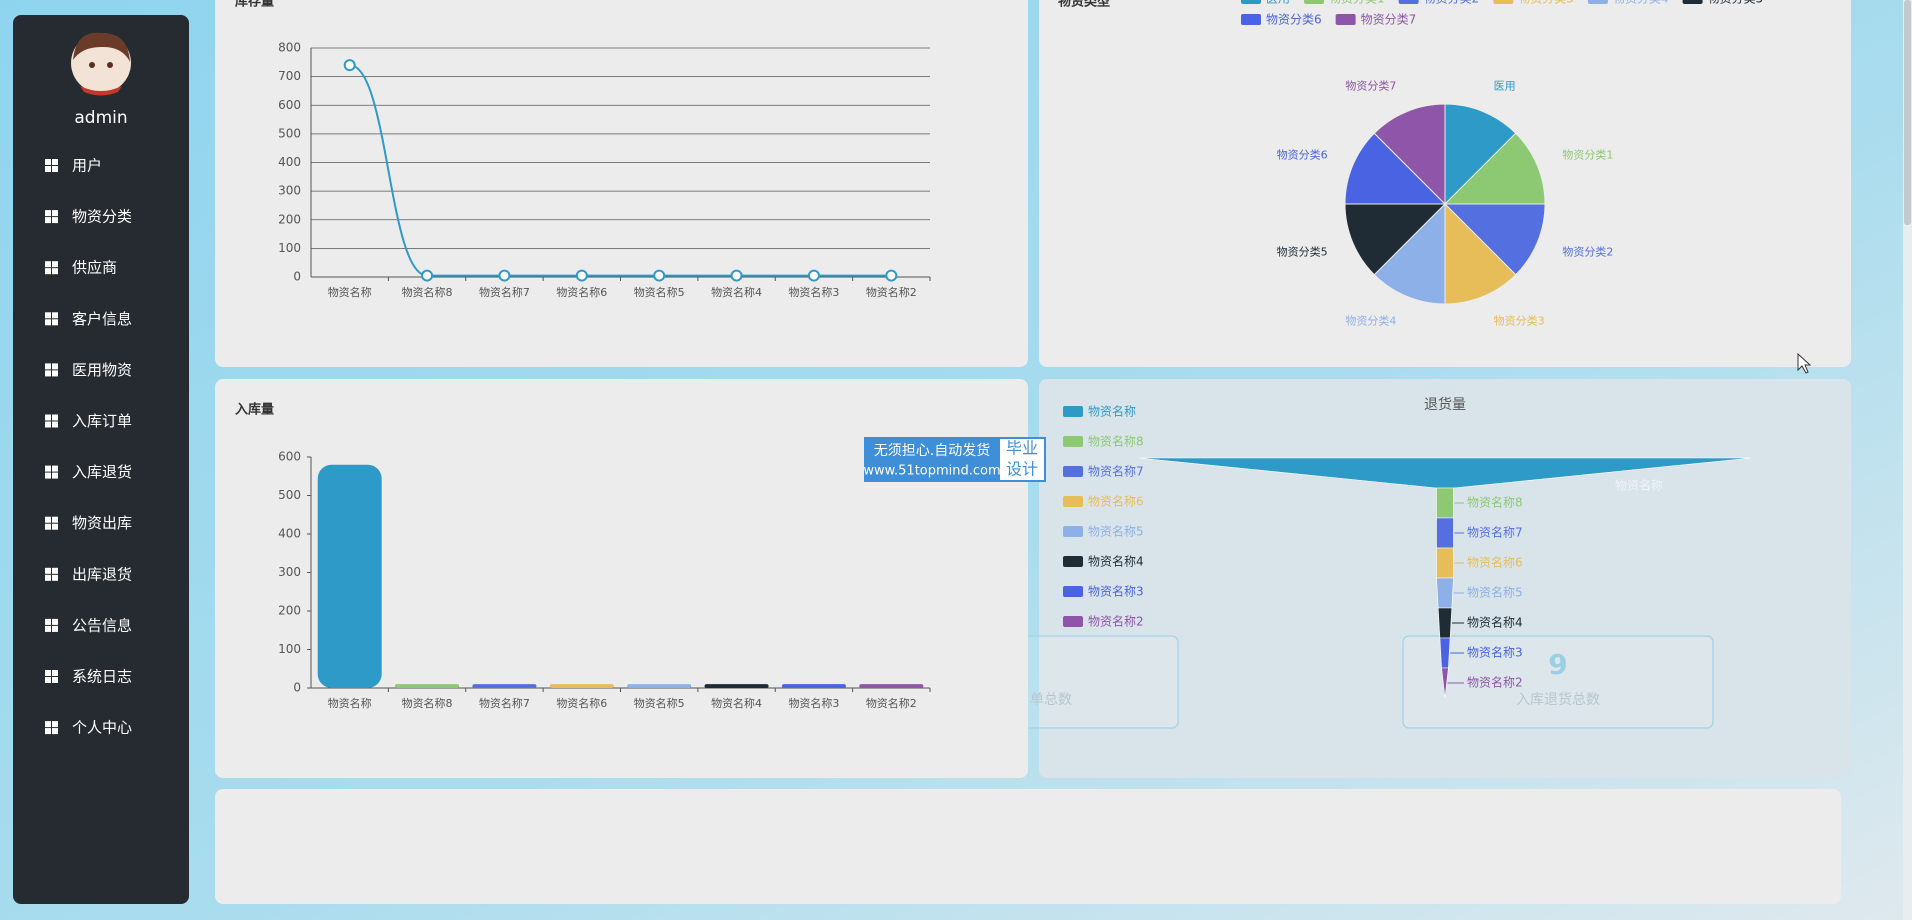 The height and width of the screenshot is (920, 1912). What do you see at coordinates (1495, 682) in the screenshot?
I see `funnel-label: 物资名称2` at bounding box center [1495, 682].